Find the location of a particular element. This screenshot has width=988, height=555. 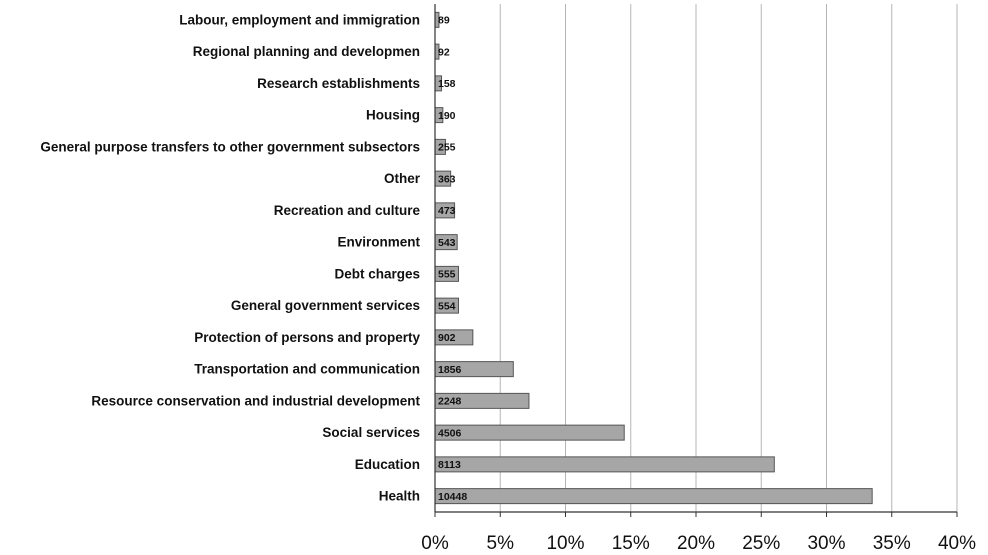

category-label: Social services is located at coordinates (371, 432).